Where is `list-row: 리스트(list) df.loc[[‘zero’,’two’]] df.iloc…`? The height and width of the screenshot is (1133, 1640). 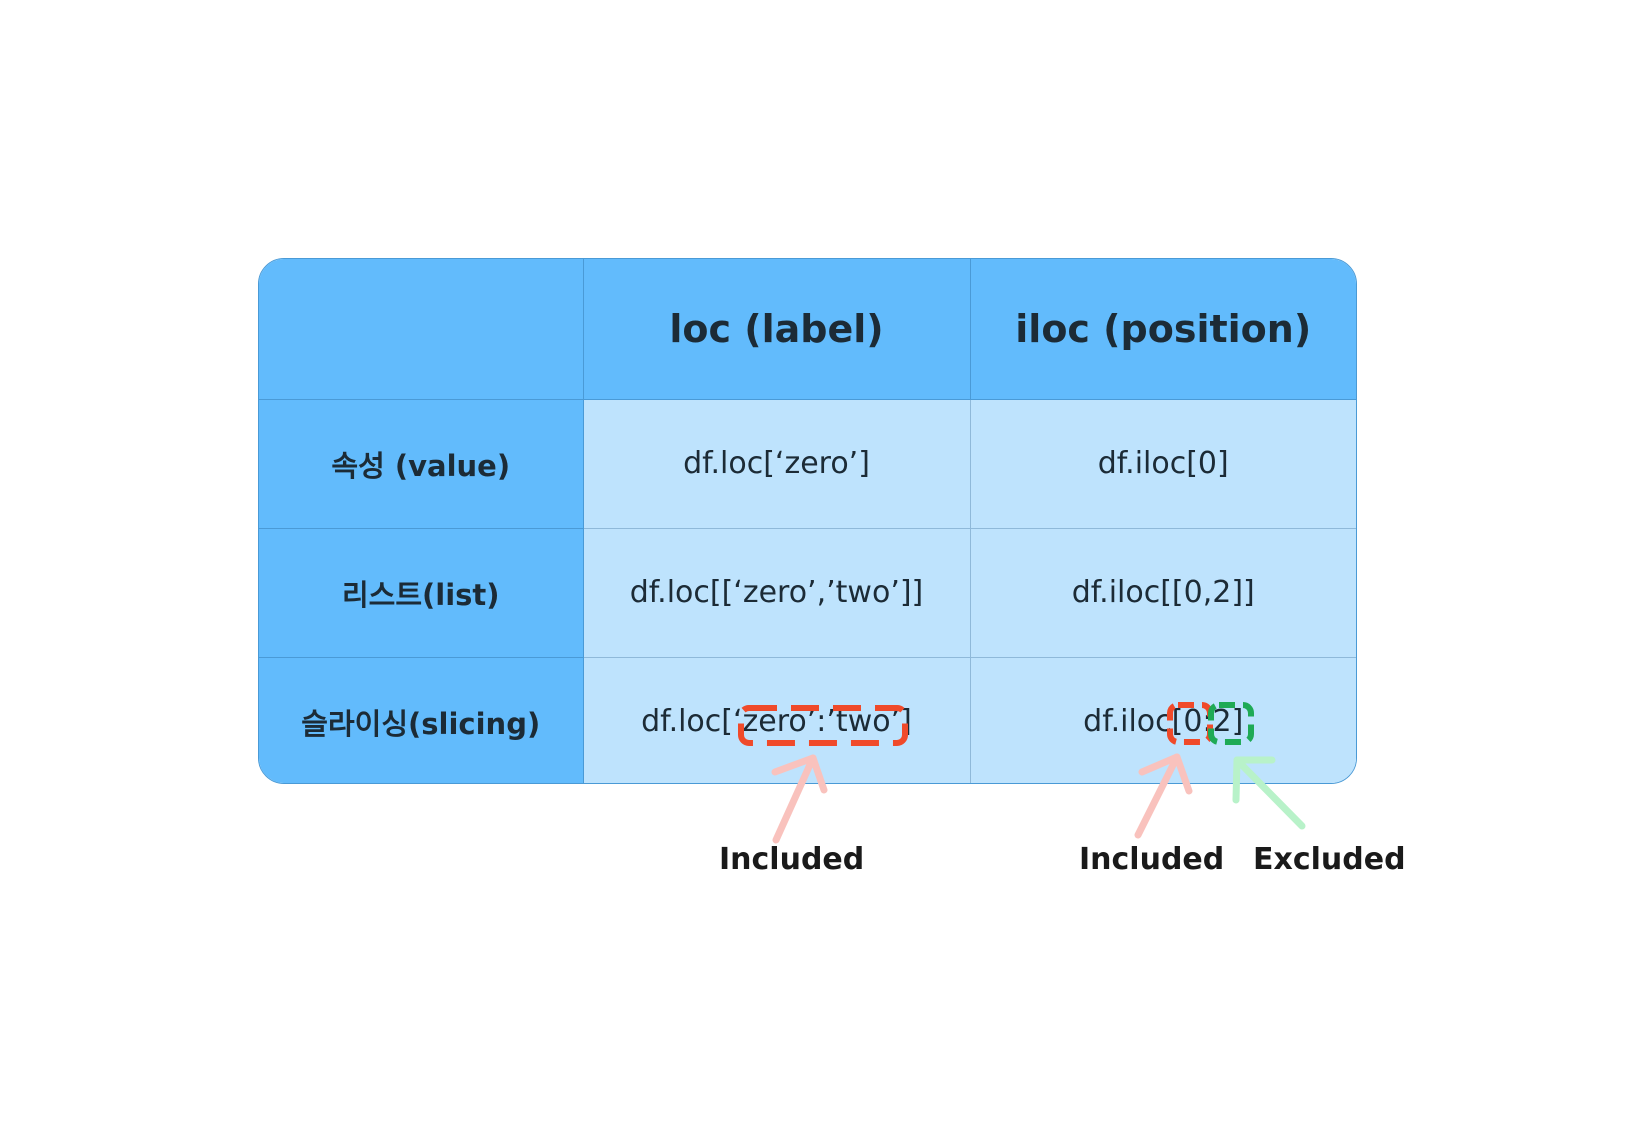 list-row: 리스트(list) df.loc[[‘zero’,’two’]] df.iloc… is located at coordinates (807, 592).